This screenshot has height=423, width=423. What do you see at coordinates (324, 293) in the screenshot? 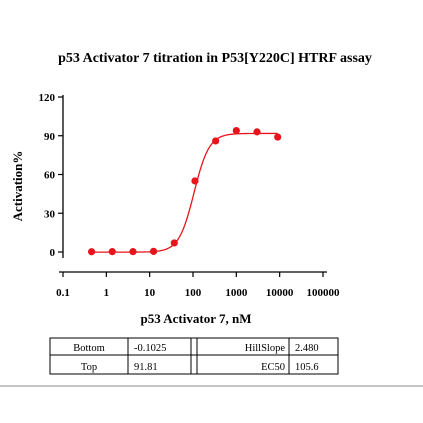
I see `x-tick-label: 100000` at bounding box center [324, 293].